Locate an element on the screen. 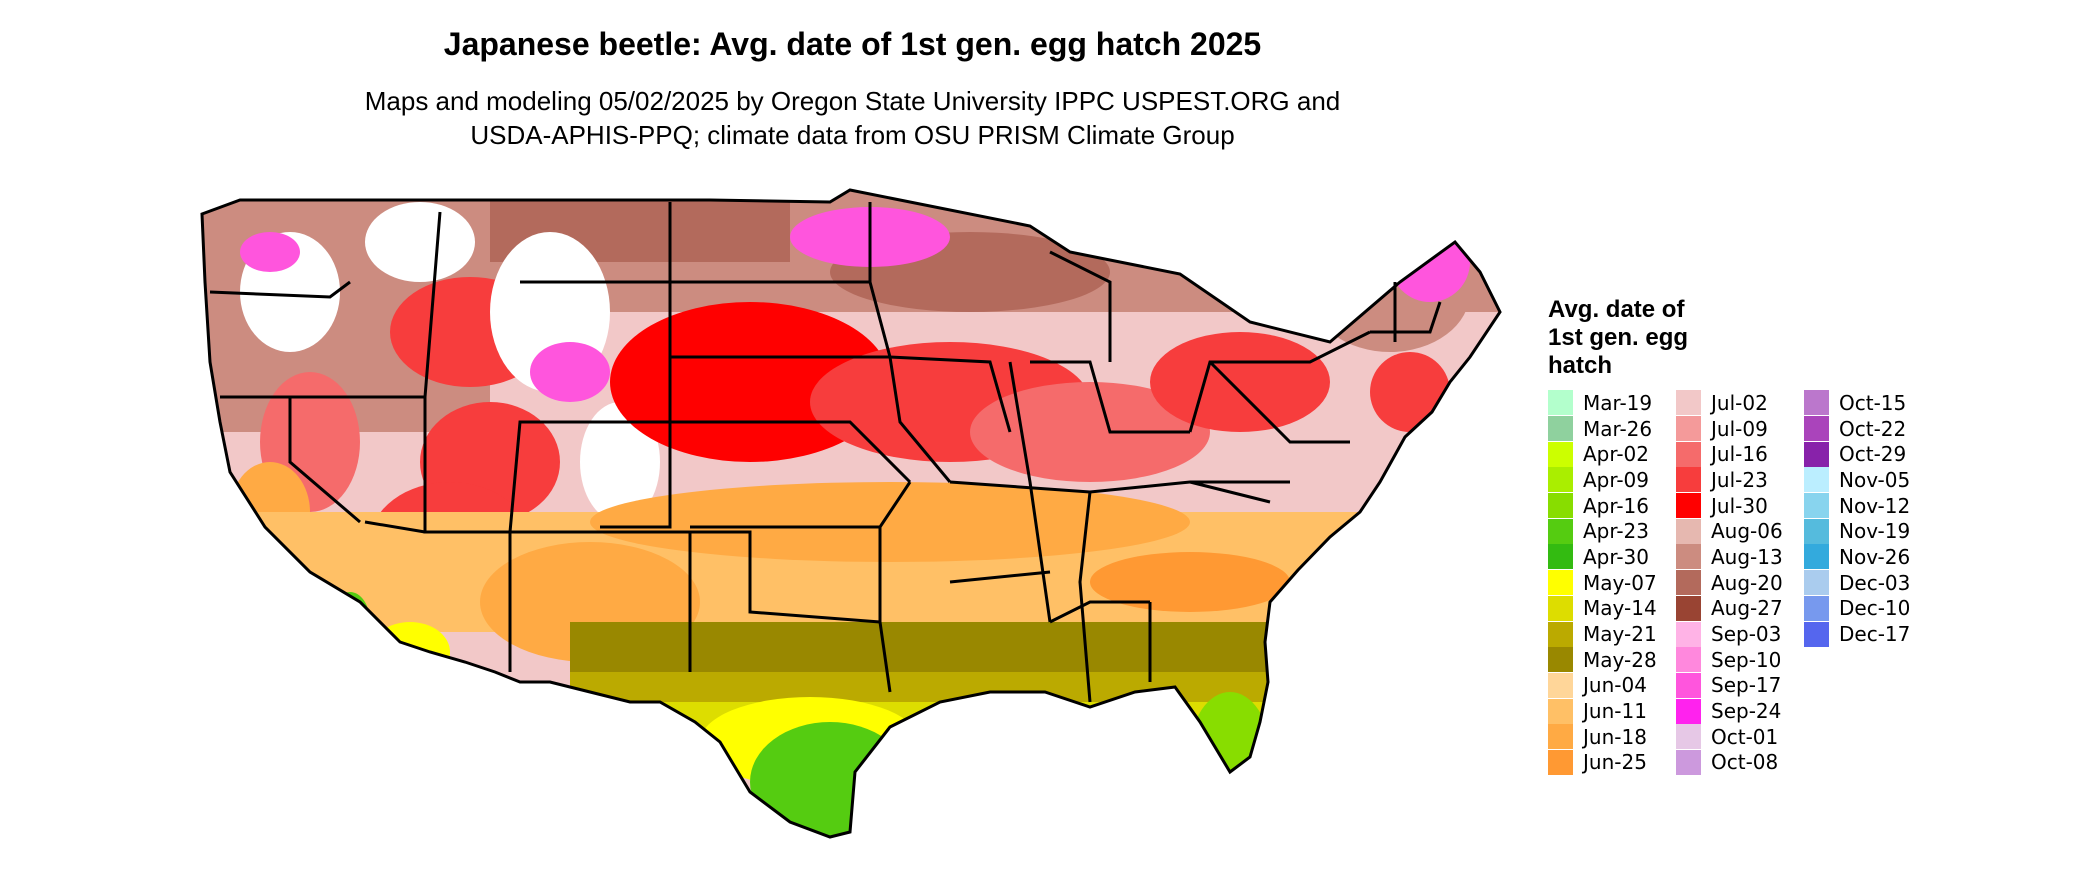 The height and width of the screenshot is (892, 2100). legend-label: Jul-16 is located at coordinates (1739, 454).